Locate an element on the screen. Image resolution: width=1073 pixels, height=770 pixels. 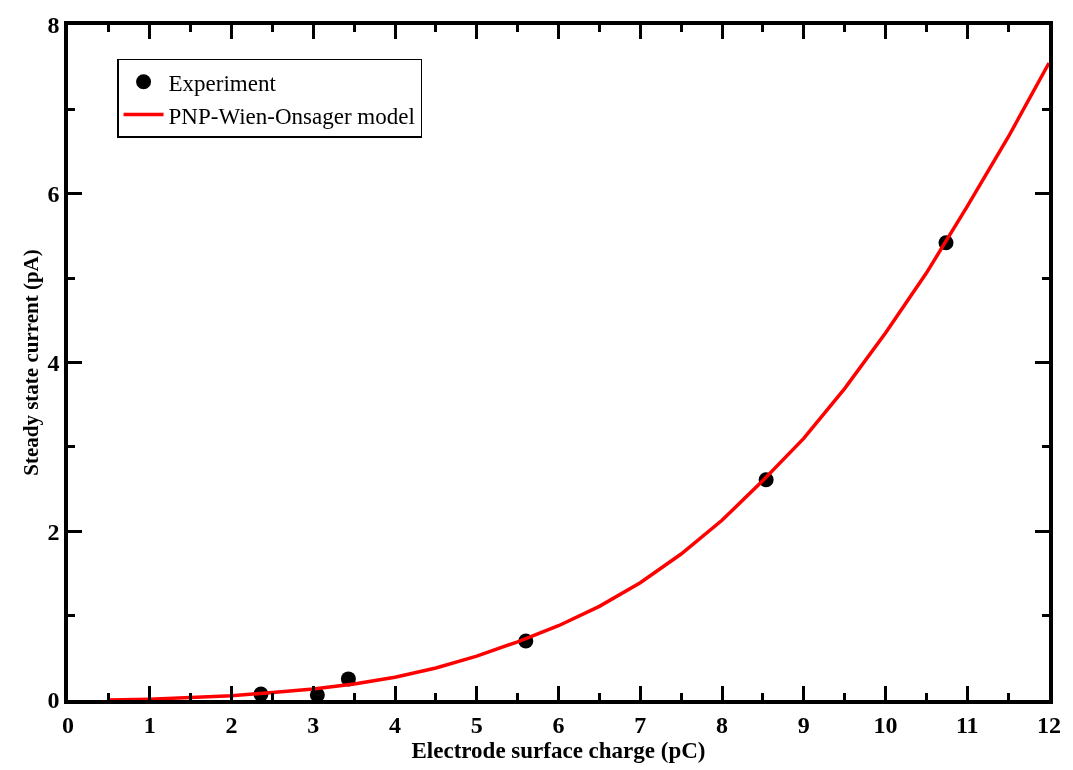
x-tick-label: 5 is located at coordinates (476, 724).